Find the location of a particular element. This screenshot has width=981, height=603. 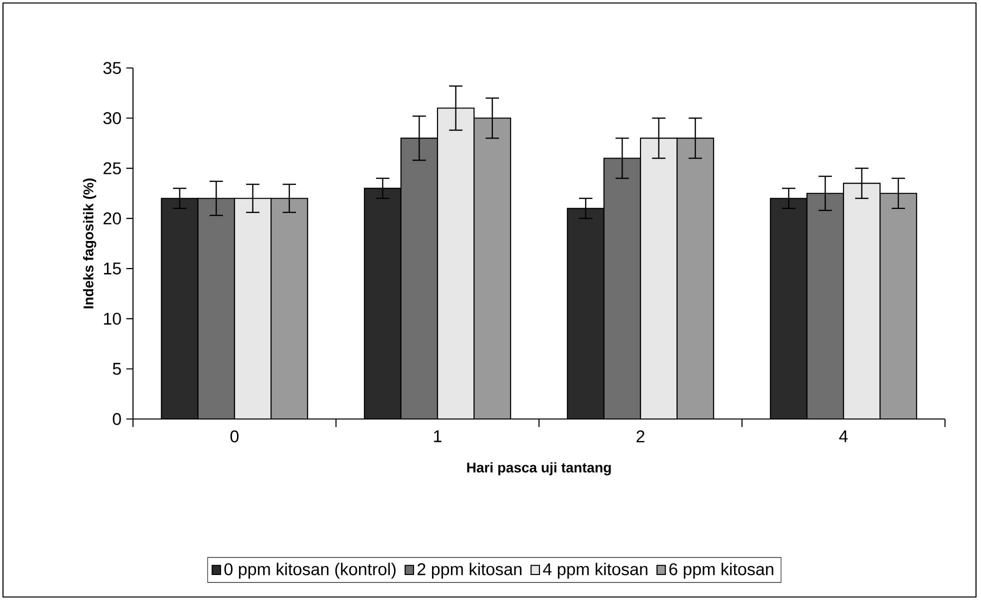

y-tick-label: 10 is located at coordinates (112, 318).